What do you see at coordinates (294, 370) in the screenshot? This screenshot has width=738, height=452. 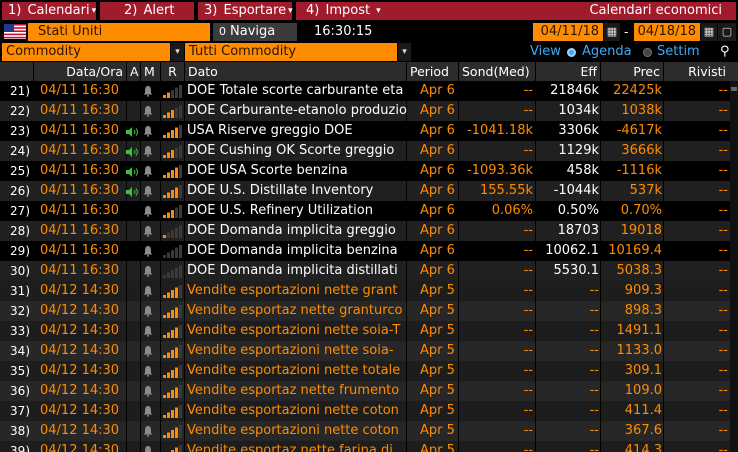 I see `row-event-name: Vendite esportazioni nette totale` at bounding box center [294, 370].